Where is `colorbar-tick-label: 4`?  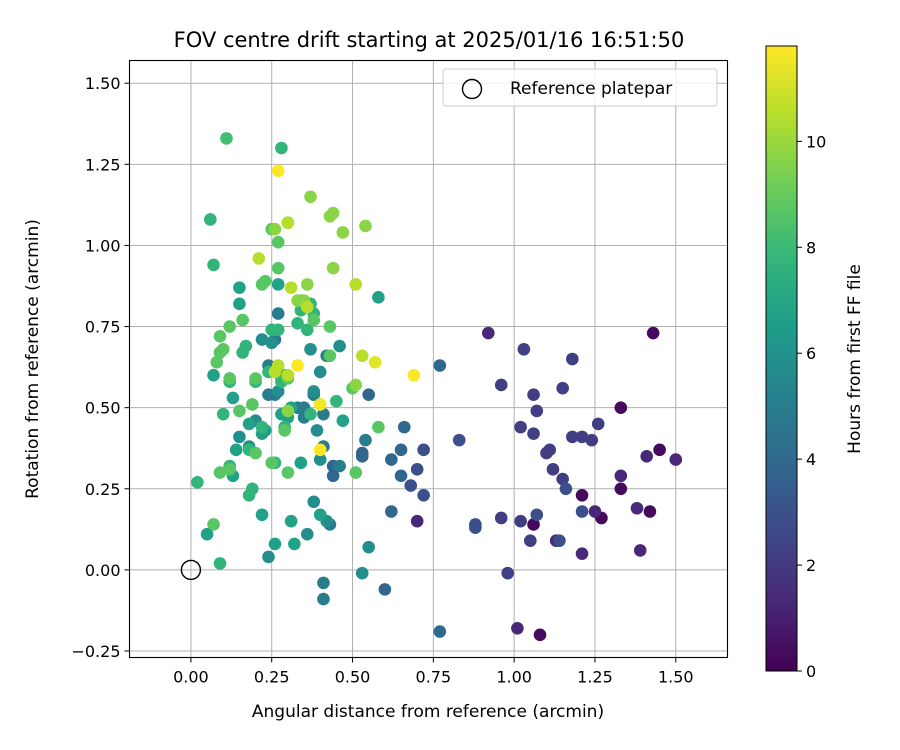
colorbar-tick-label: 4 is located at coordinates (811, 459).